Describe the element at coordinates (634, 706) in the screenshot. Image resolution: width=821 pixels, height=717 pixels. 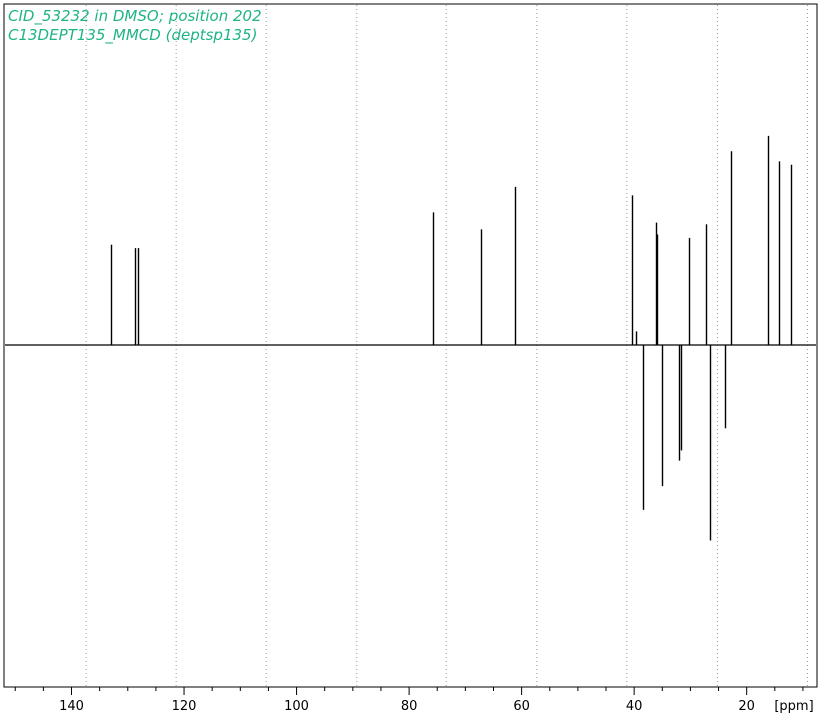
I see `x-tick-label: 40` at that location.